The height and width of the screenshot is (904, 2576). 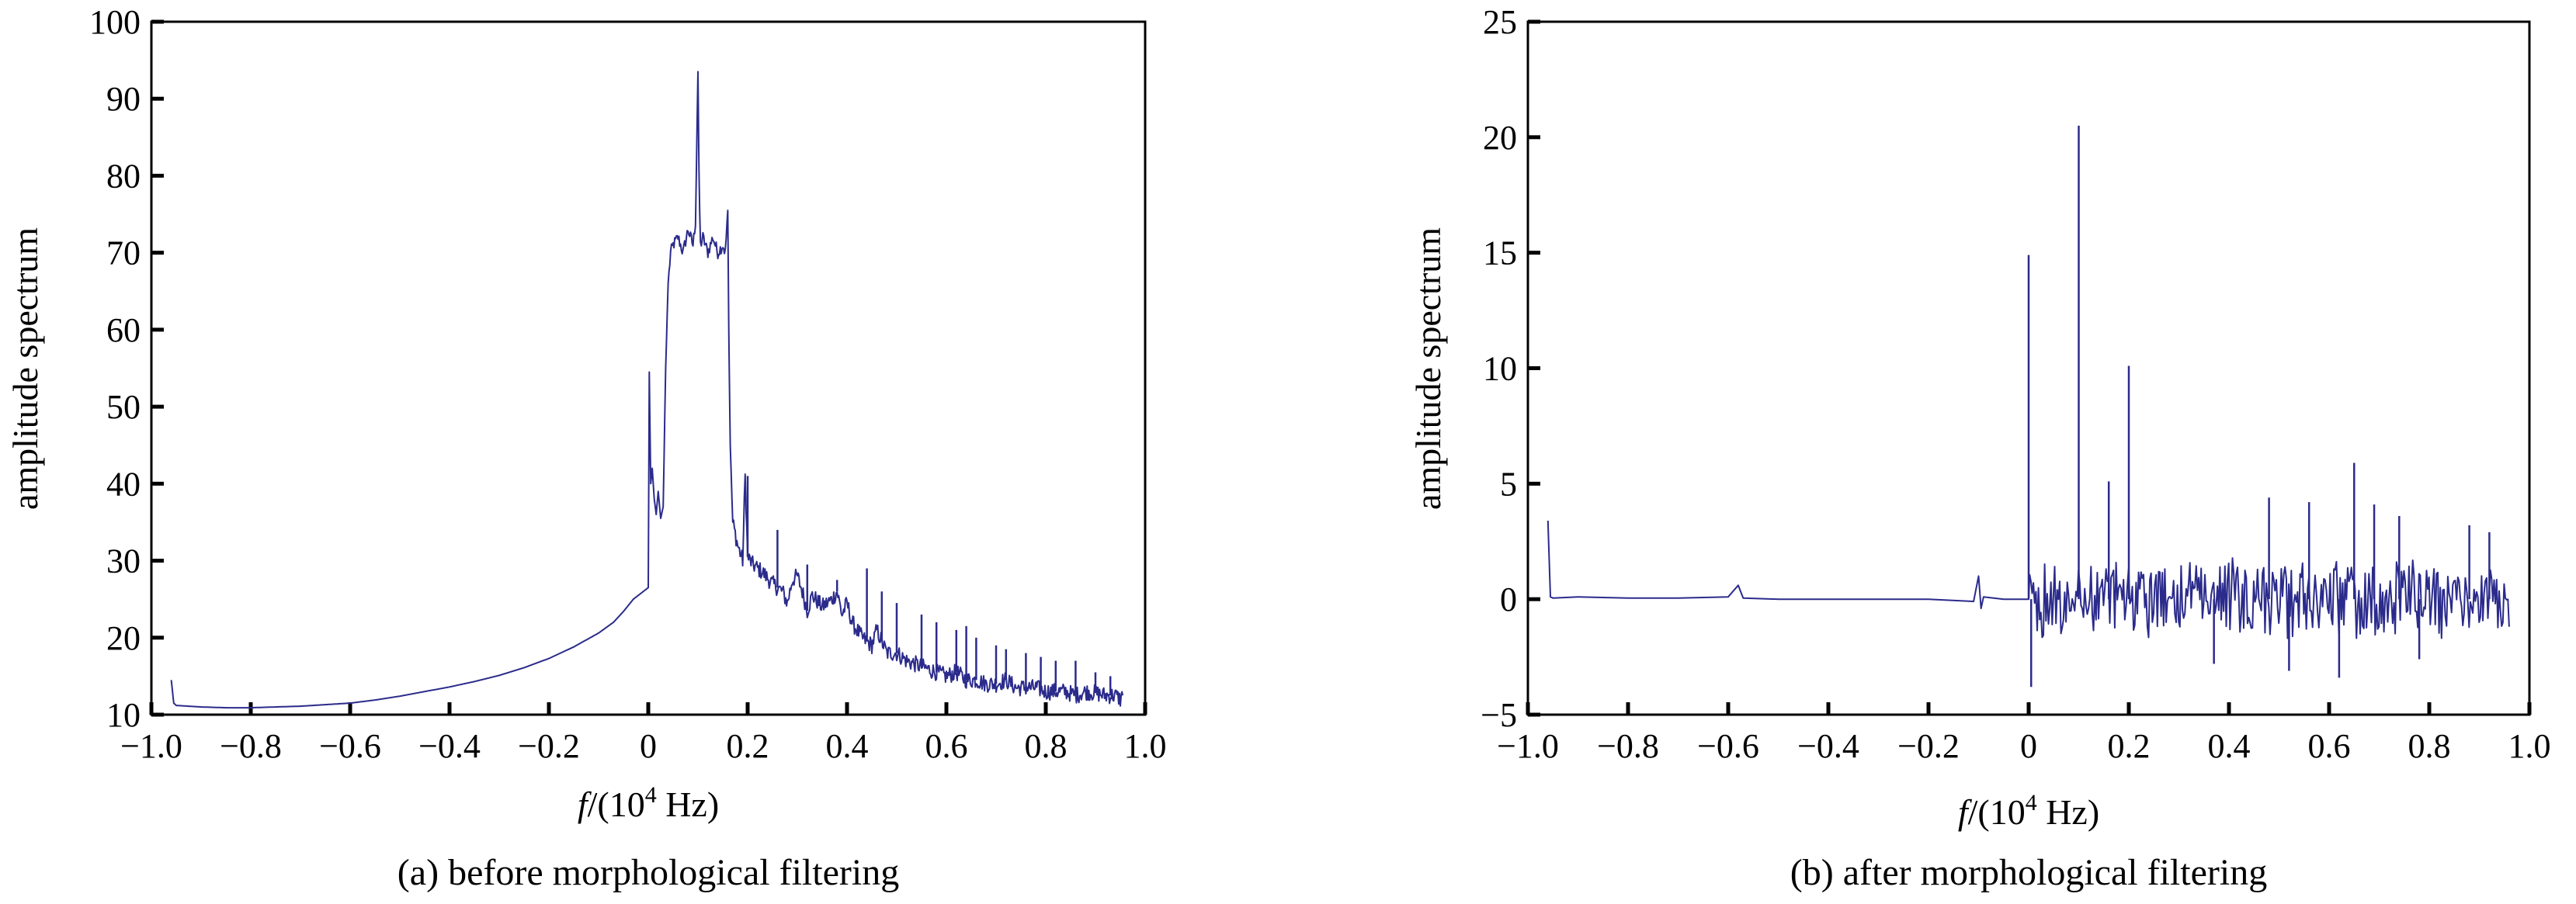 I want to click on spectrum-line-b, so click(x=2028, y=579).